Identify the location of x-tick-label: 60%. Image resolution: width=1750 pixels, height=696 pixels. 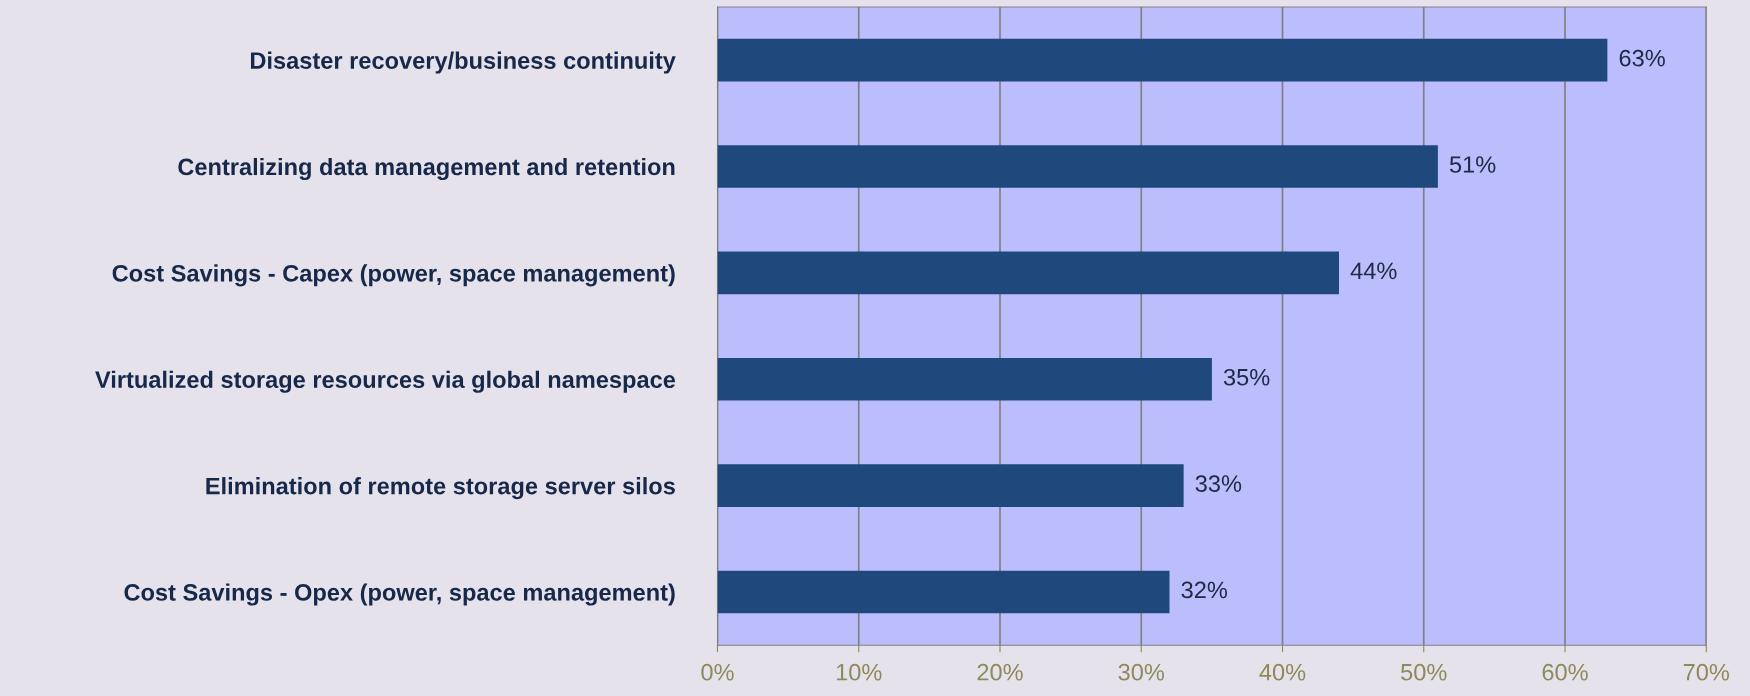
(1565, 672).